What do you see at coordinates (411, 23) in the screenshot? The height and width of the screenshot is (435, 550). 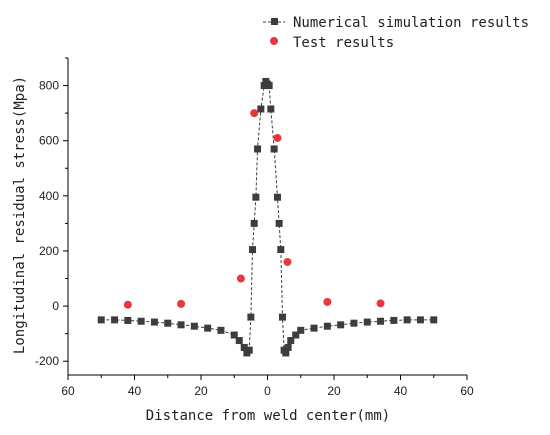 I see `legend-numerical-label: Numerical simulation results` at bounding box center [411, 23].